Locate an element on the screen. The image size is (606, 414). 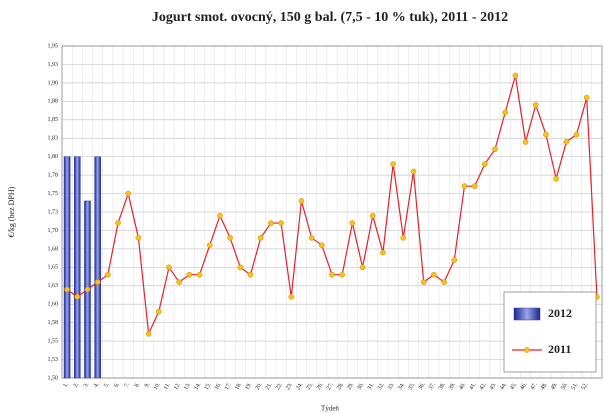
x-tick-label: 18. is located at coordinates (238, 386).